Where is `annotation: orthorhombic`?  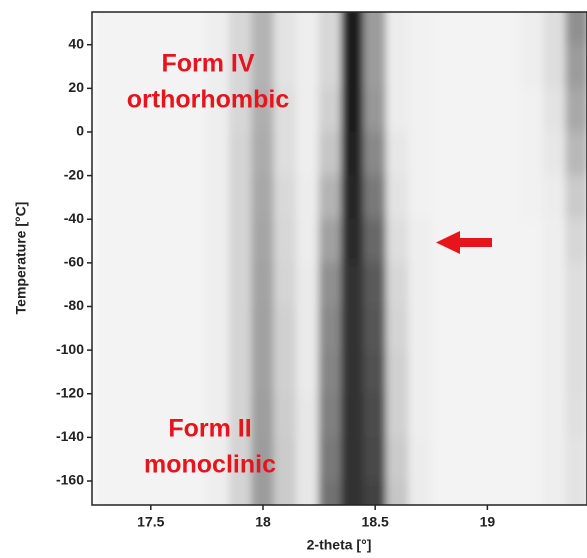 annotation: orthorhombic is located at coordinates (208, 100).